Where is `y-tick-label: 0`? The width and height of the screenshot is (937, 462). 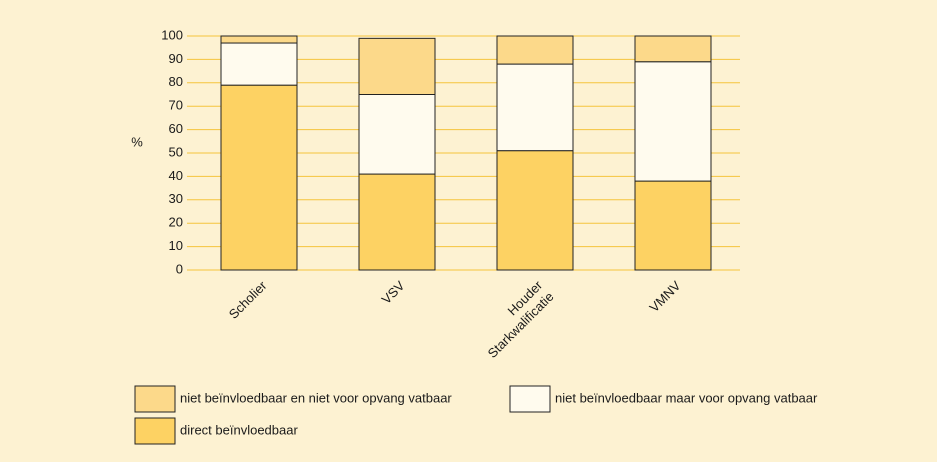 y-tick-label: 0 is located at coordinates (179, 268).